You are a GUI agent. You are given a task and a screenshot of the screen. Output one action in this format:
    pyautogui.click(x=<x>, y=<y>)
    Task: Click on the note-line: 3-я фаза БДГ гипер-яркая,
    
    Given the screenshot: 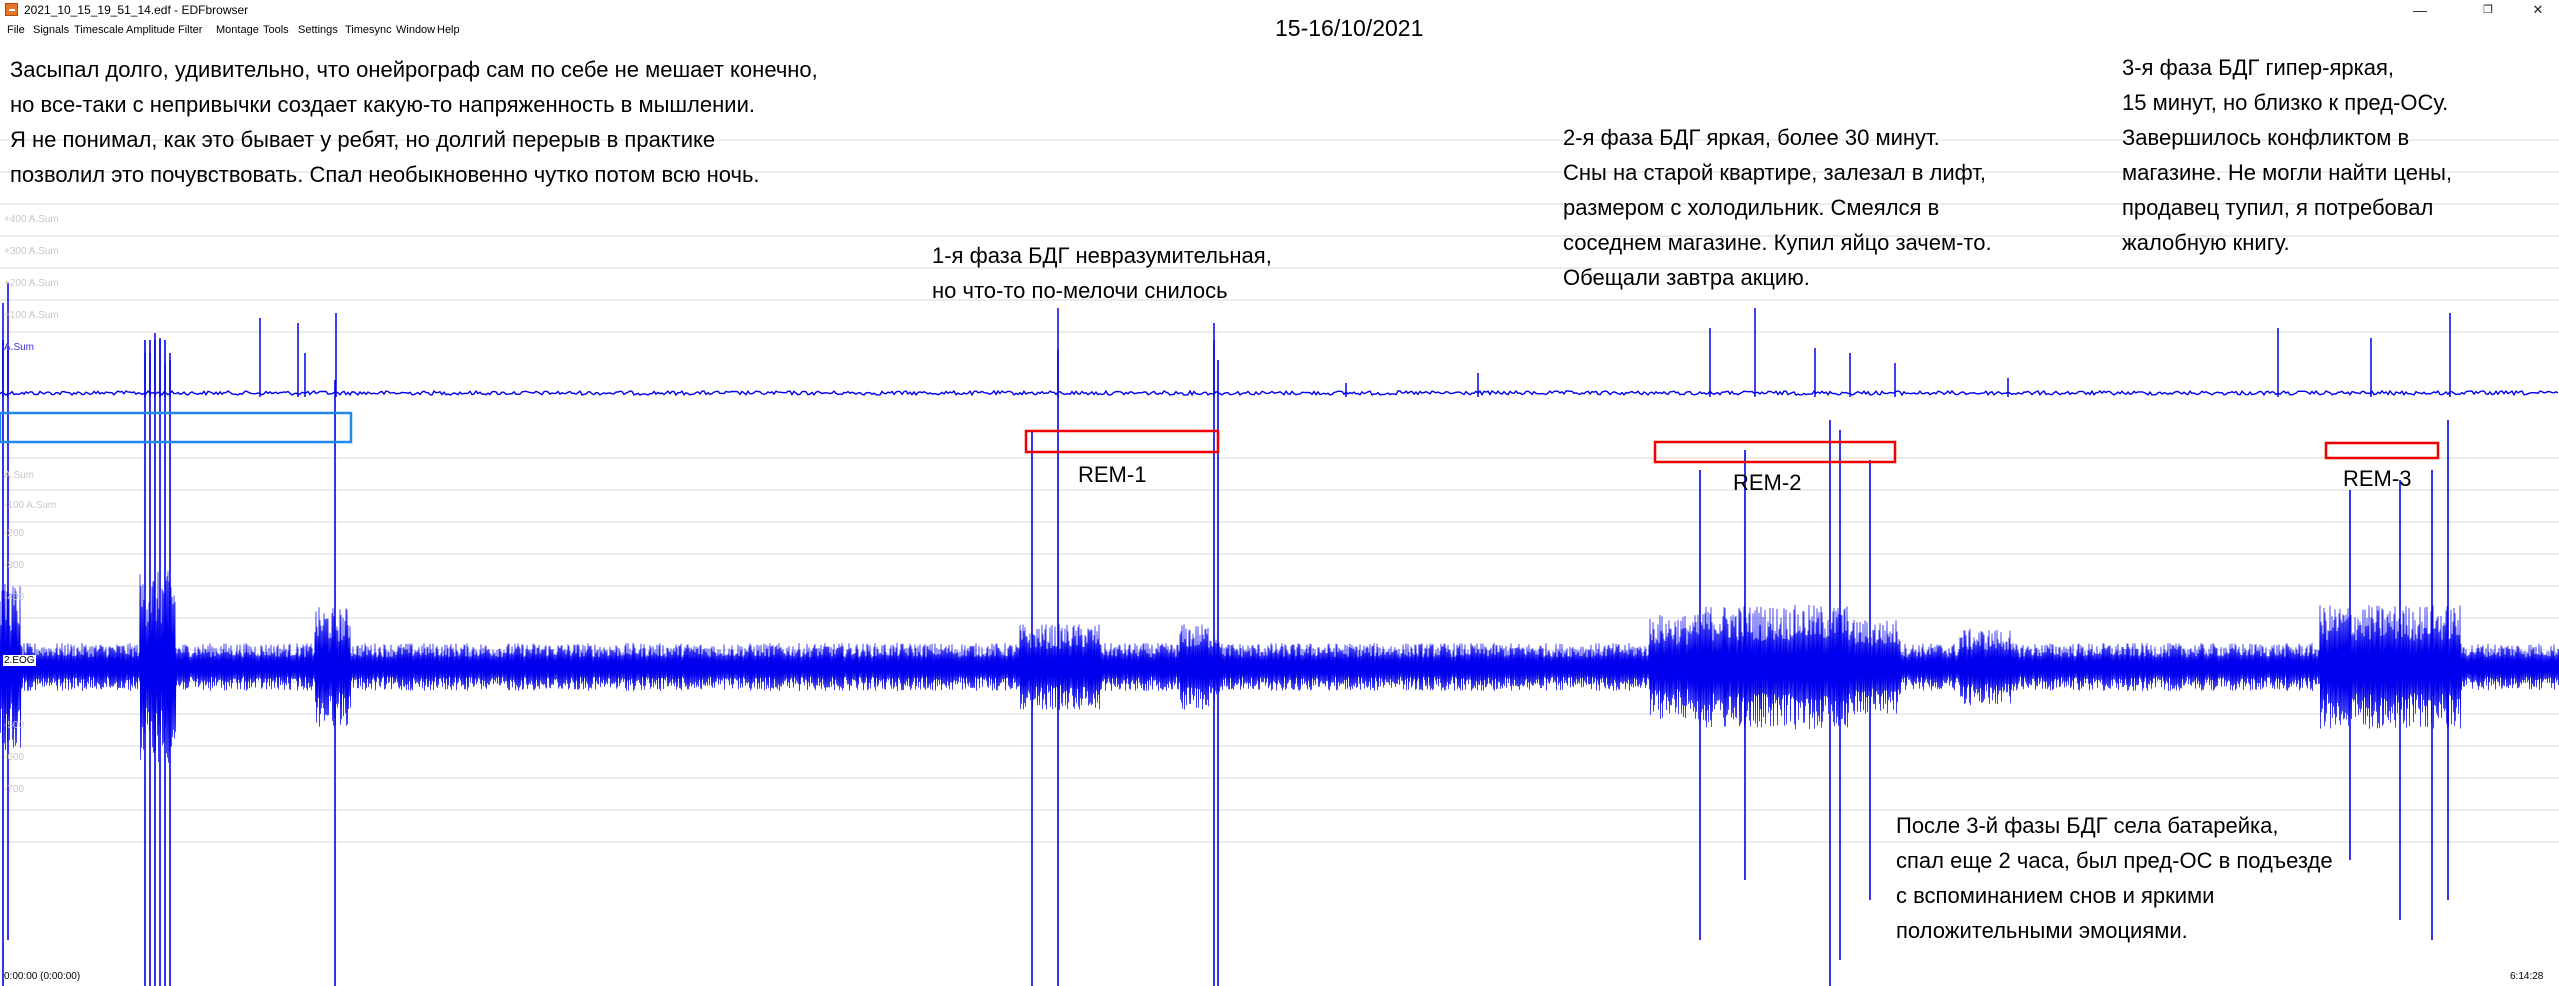 What is the action you would take?
    pyautogui.click(x=2258, y=67)
    